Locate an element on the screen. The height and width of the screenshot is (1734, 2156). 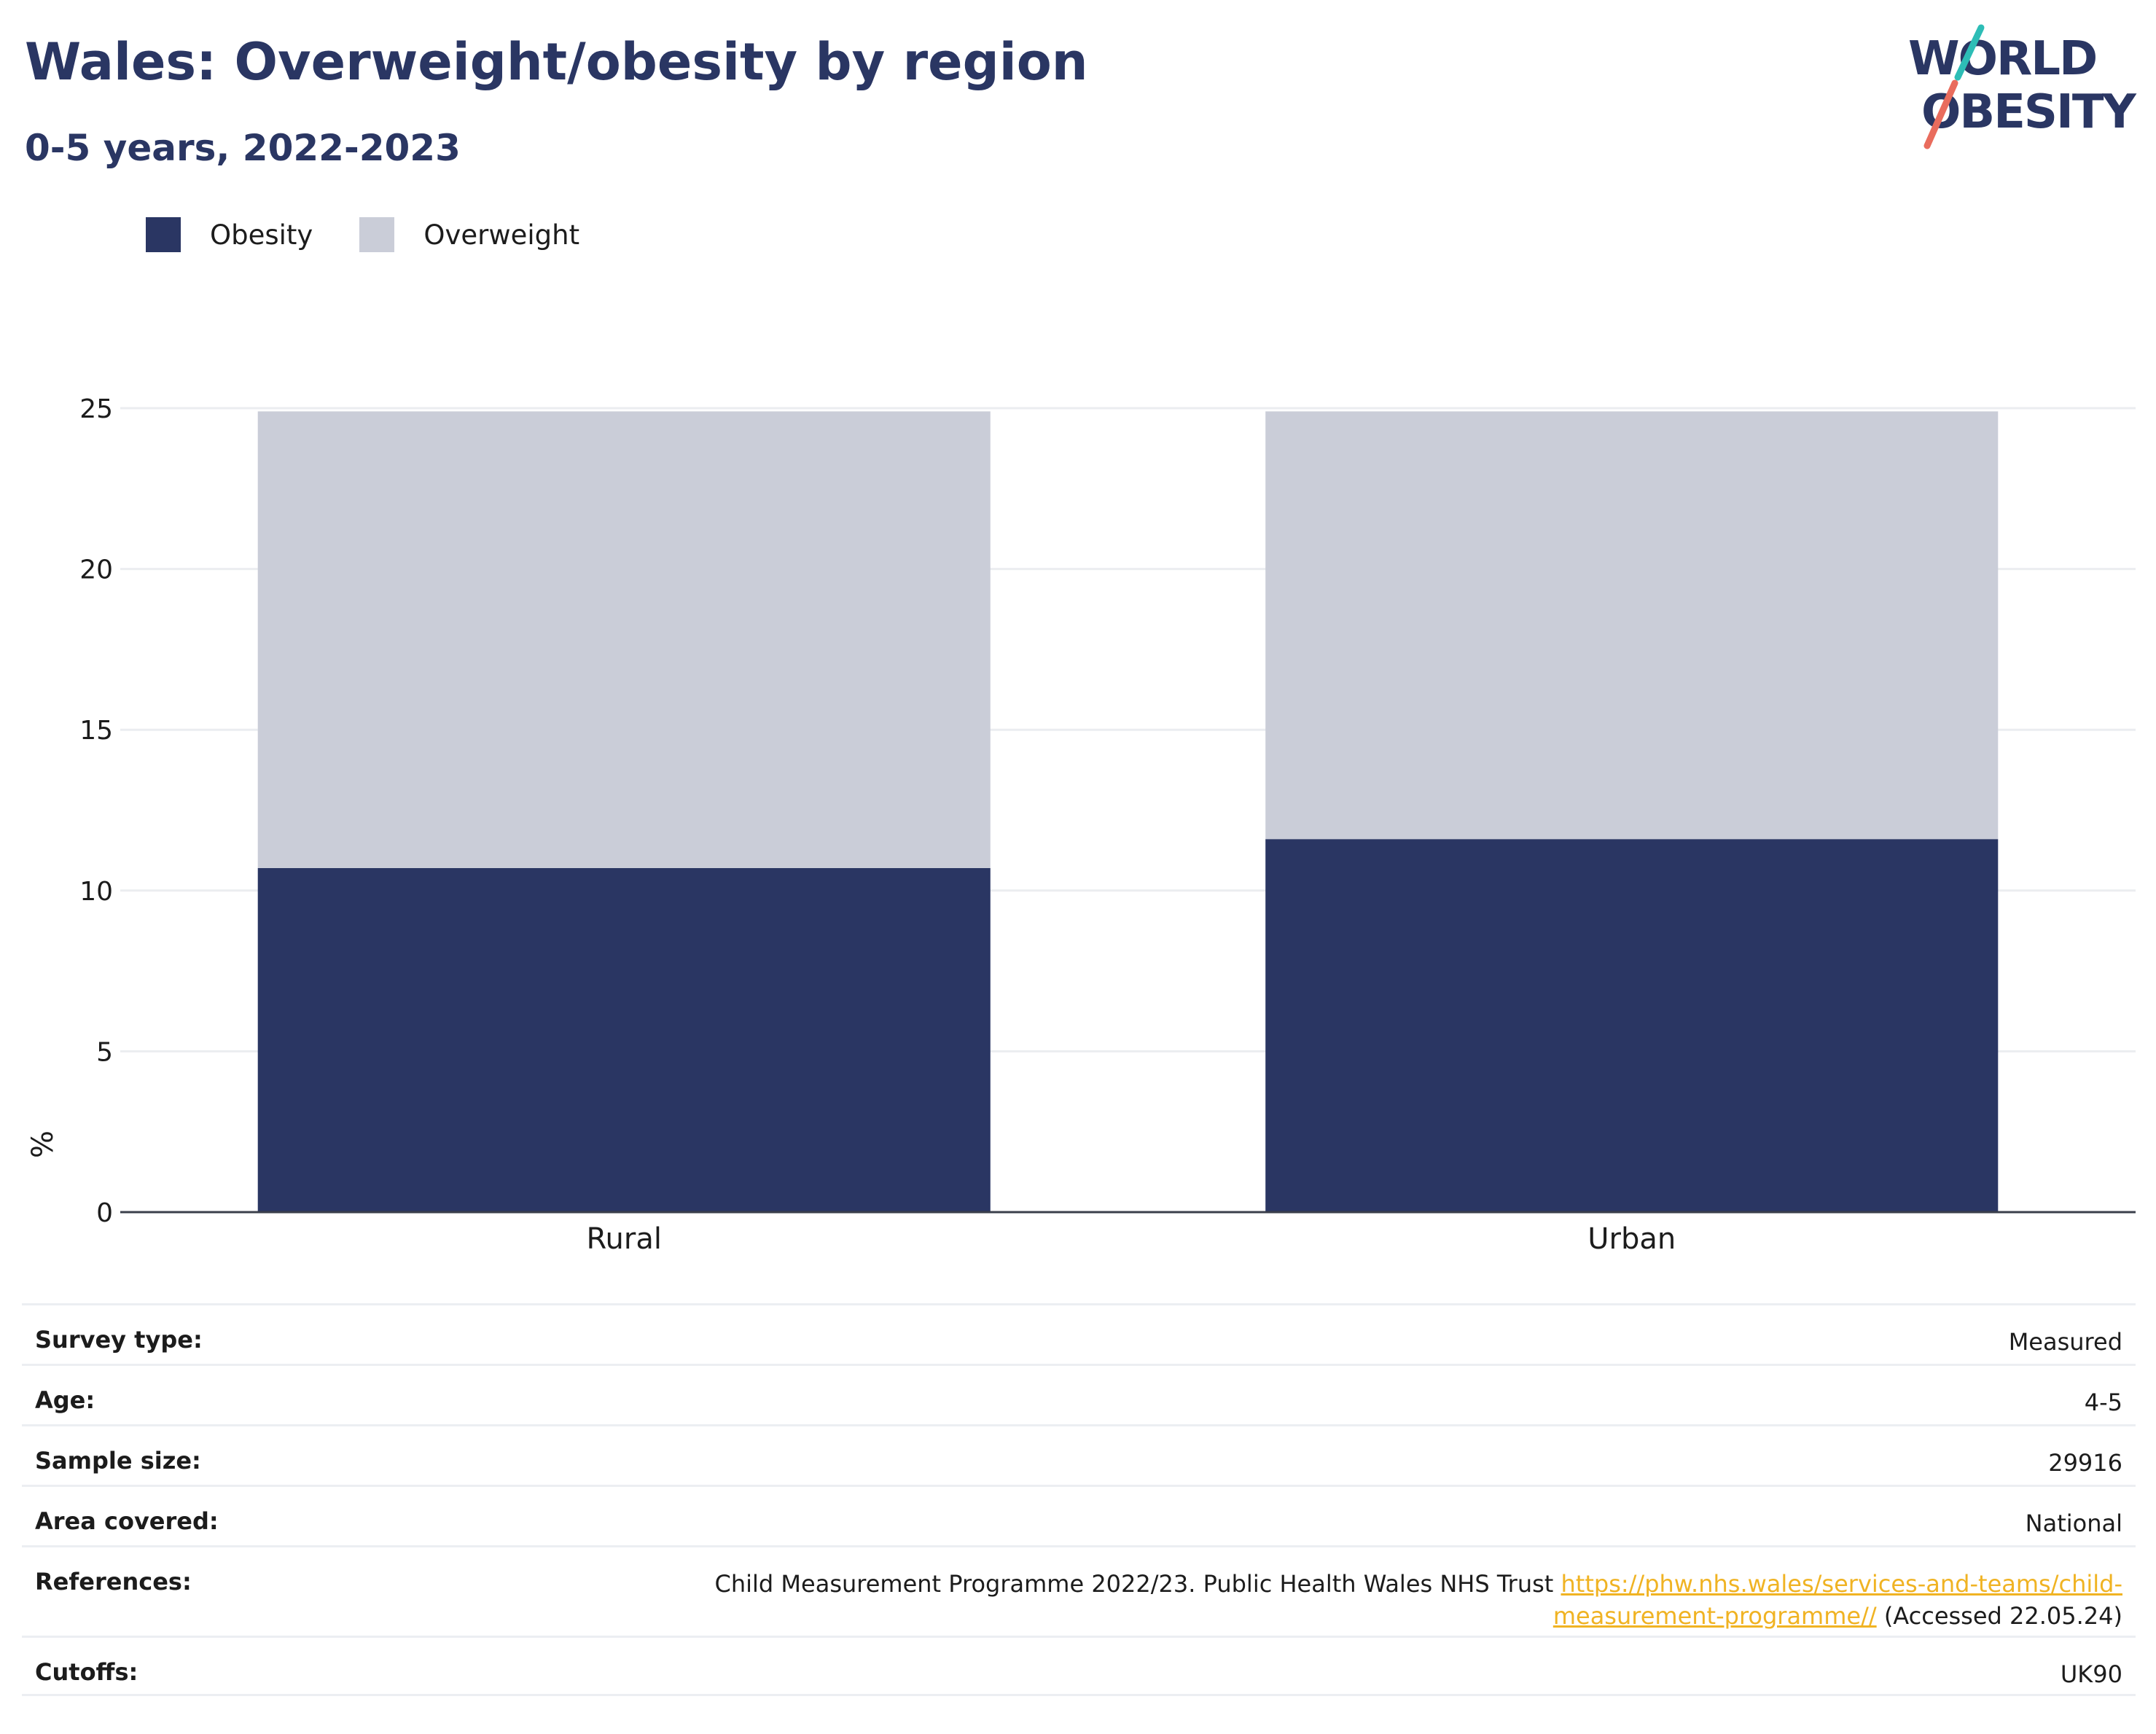
meta-row-survey-type: Survey type: Measured is located at coordinates (1079, 1333).